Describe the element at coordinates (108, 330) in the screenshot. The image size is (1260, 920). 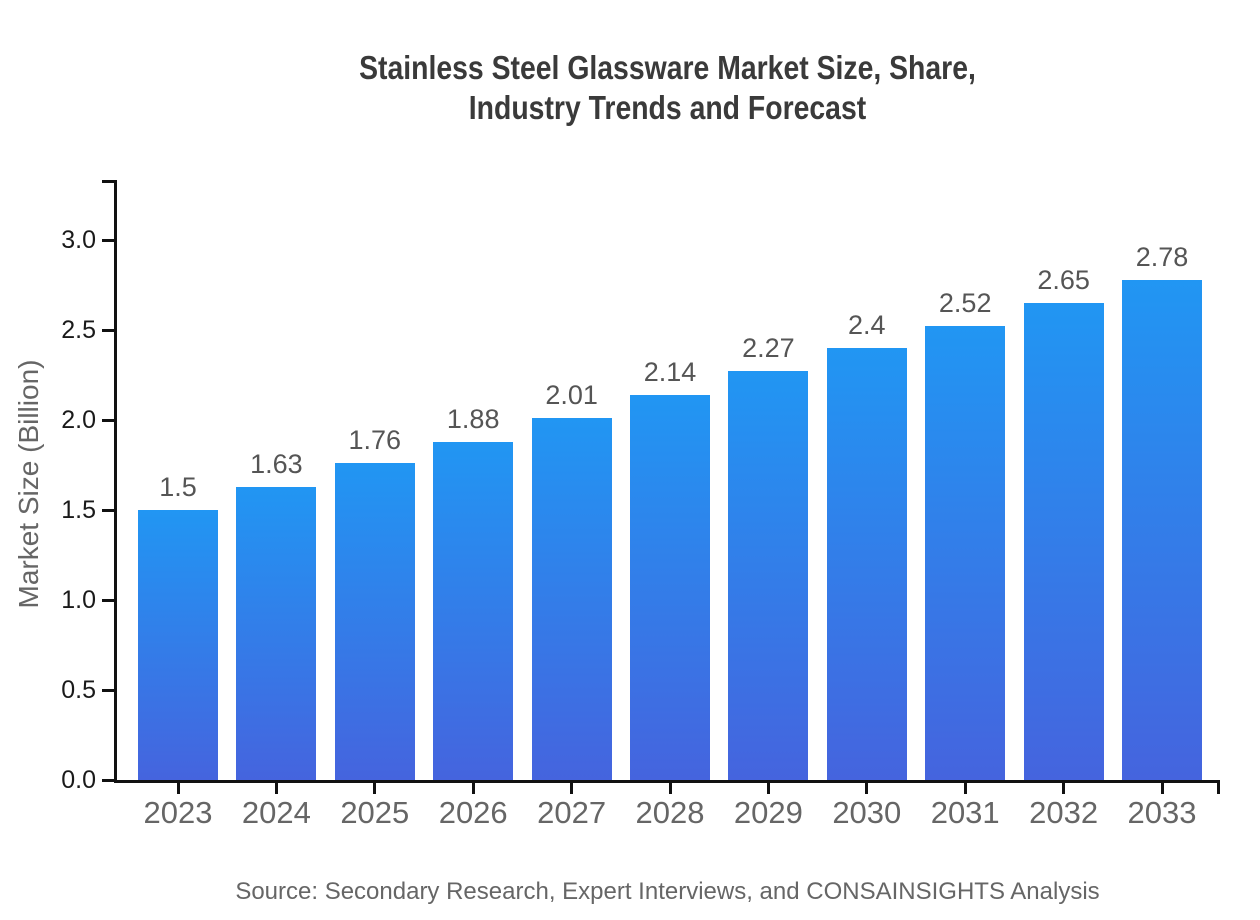
I see `y-tick-2.5` at that location.